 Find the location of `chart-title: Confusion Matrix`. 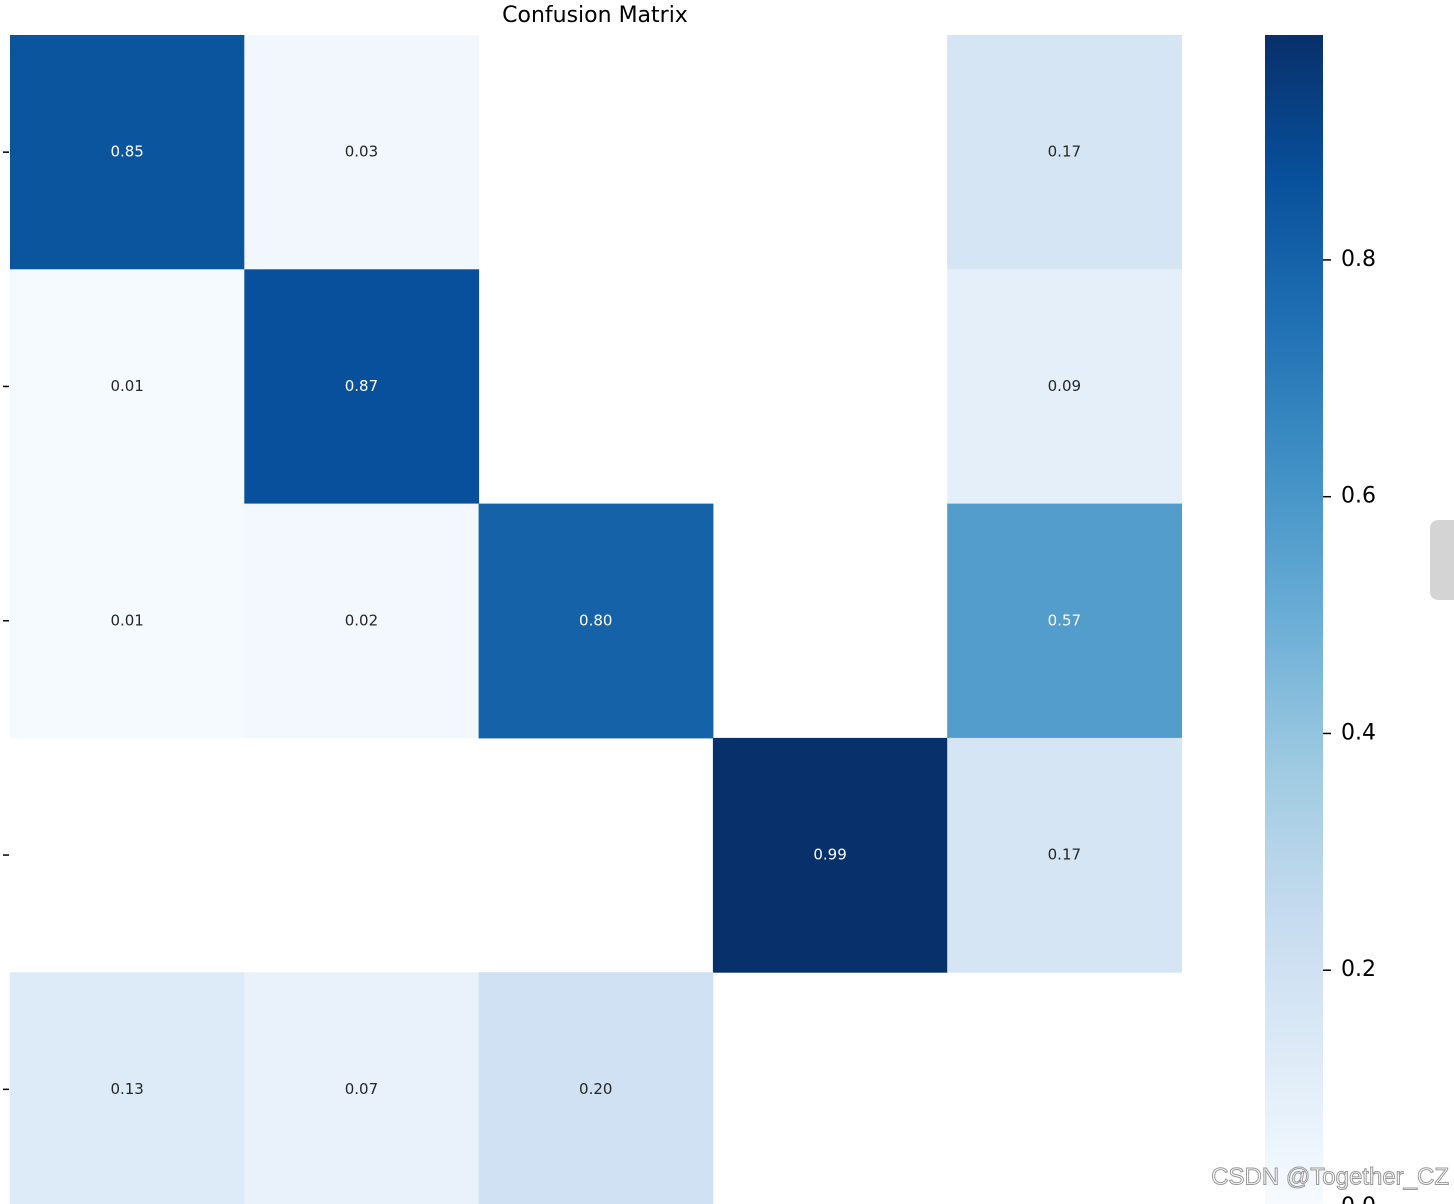

chart-title: Confusion Matrix is located at coordinates (595, 15).